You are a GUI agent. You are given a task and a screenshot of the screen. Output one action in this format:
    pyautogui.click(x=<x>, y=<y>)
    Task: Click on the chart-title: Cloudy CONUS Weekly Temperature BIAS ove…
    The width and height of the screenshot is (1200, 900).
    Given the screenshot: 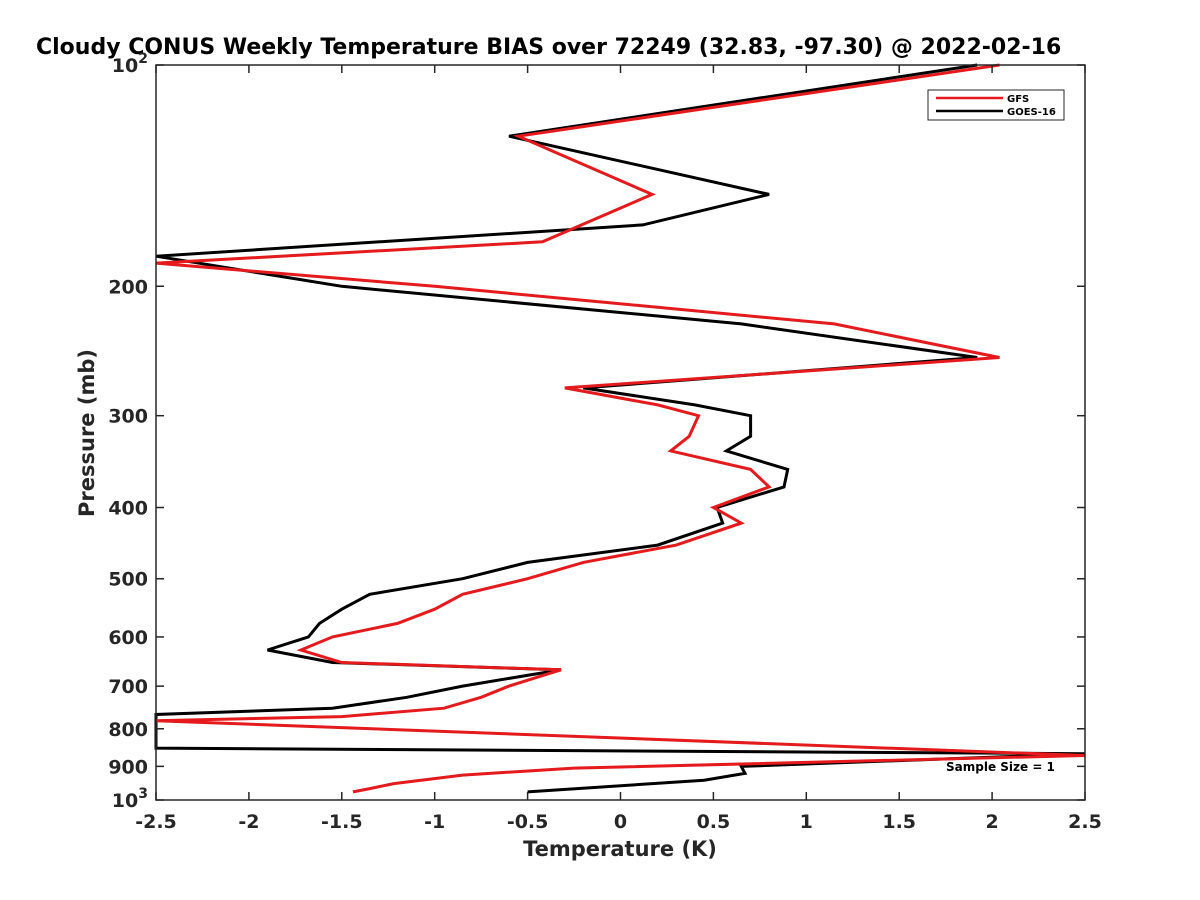 What is the action you would take?
    pyautogui.click(x=548, y=47)
    